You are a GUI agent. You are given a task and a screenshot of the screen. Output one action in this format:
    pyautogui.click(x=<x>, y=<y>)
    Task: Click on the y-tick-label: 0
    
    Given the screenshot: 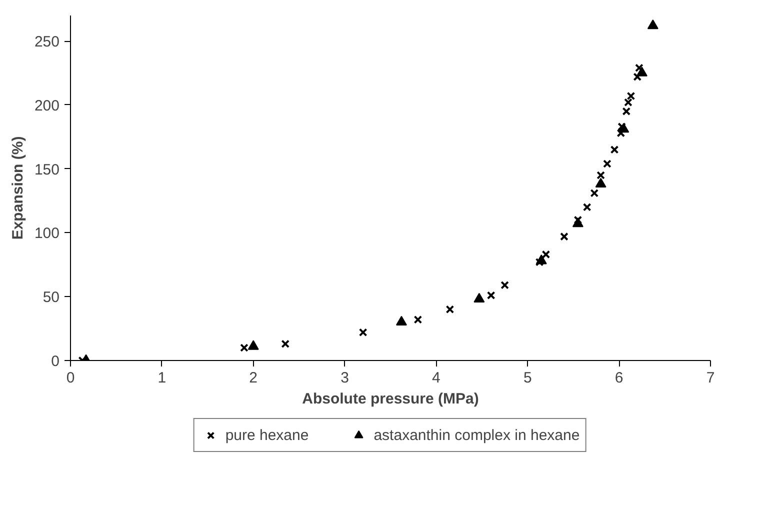 What is the action you would take?
    pyautogui.click(x=55, y=361)
    